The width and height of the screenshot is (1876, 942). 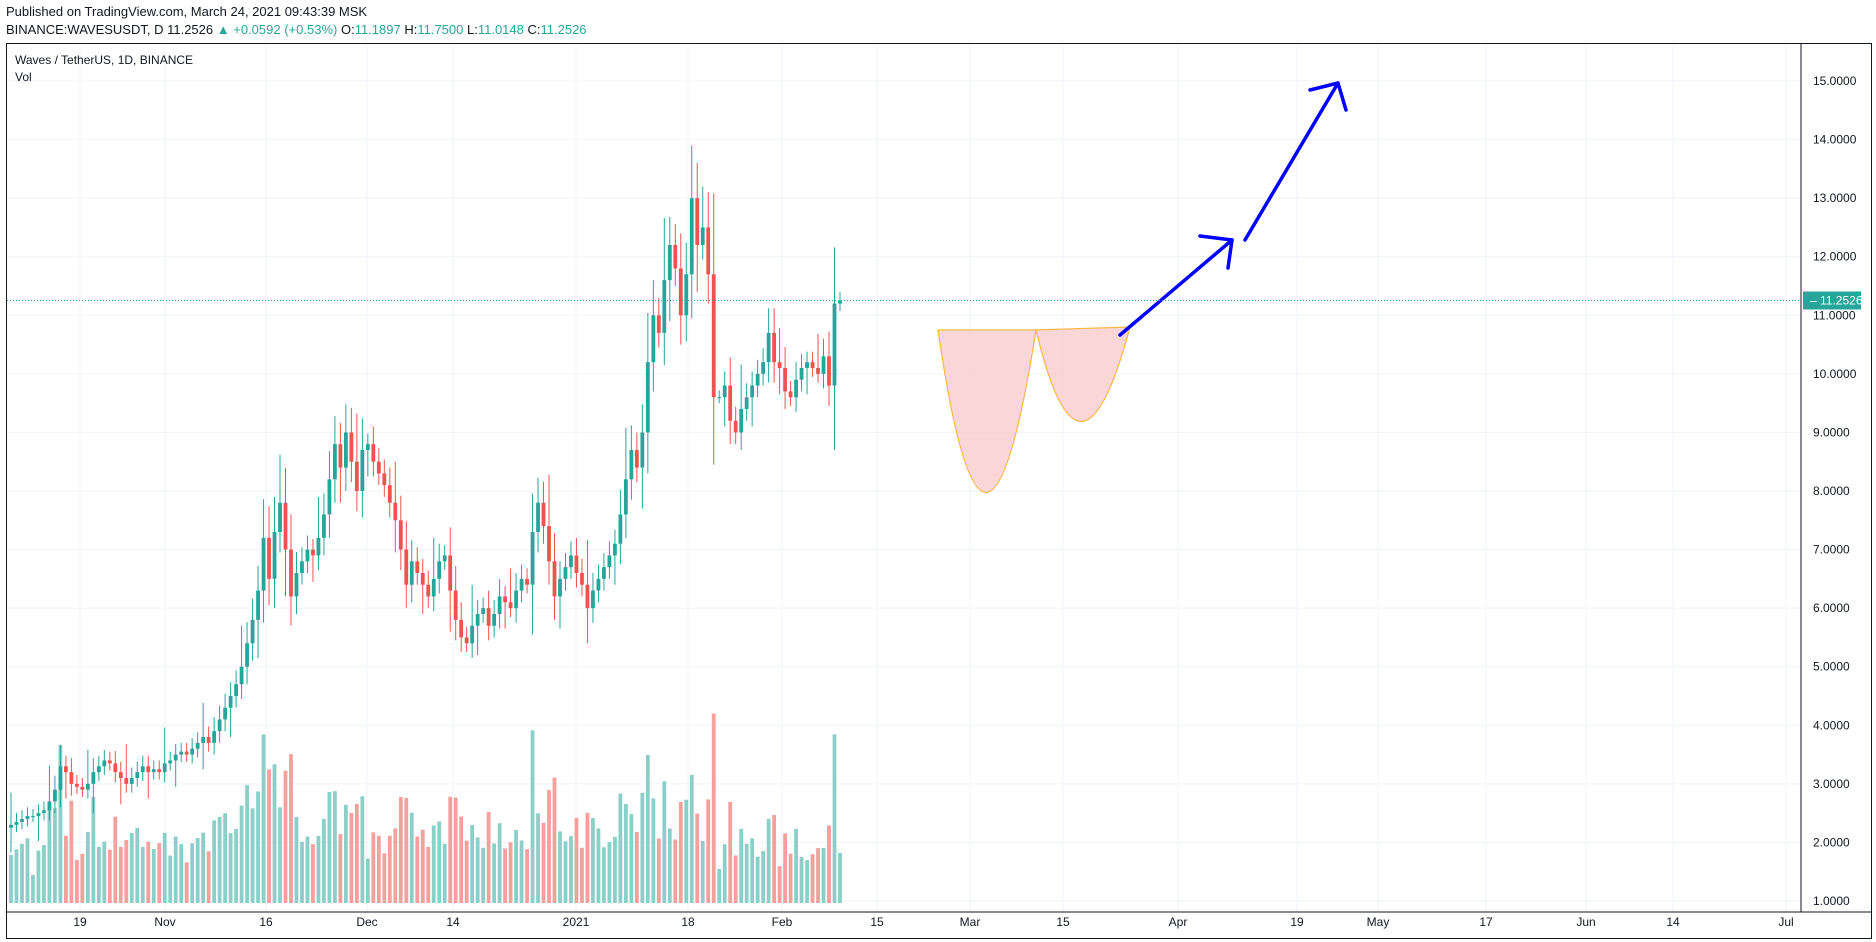 I want to click on y-tick-label: 12.0000, so click(x=1835, y=257).